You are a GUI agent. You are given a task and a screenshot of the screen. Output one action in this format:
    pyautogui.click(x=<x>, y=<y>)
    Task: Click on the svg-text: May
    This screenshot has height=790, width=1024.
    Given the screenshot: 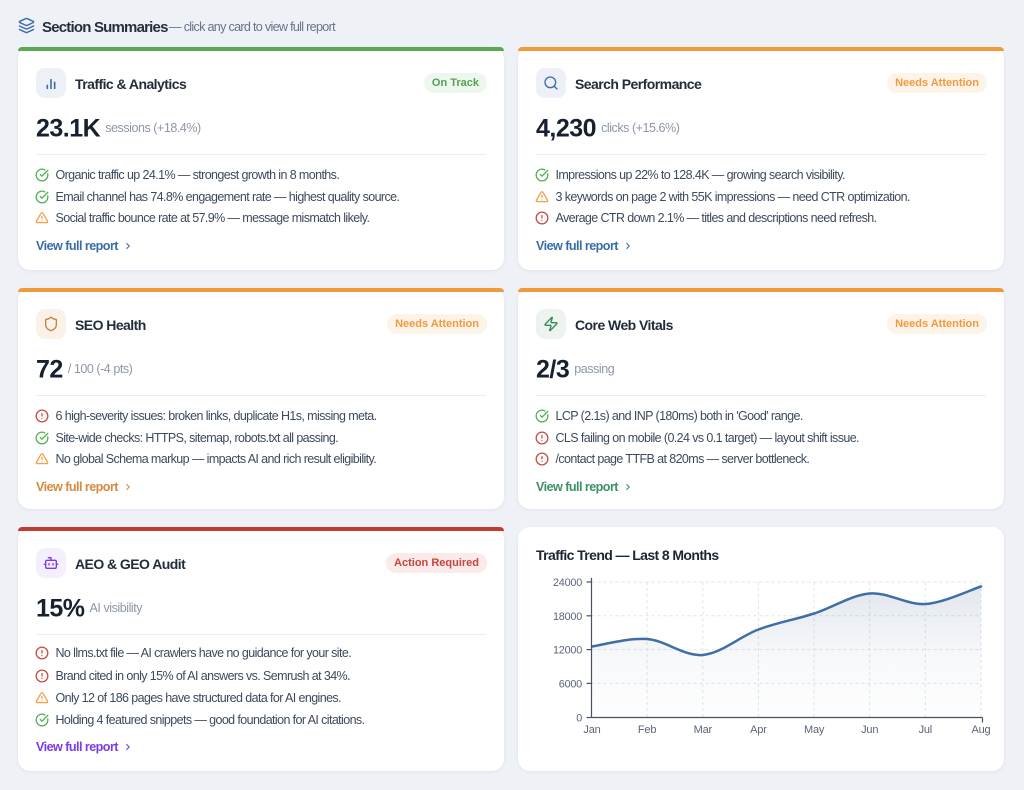 What is the action you would take?
    pyautogui.click(x=814, y=730)
    